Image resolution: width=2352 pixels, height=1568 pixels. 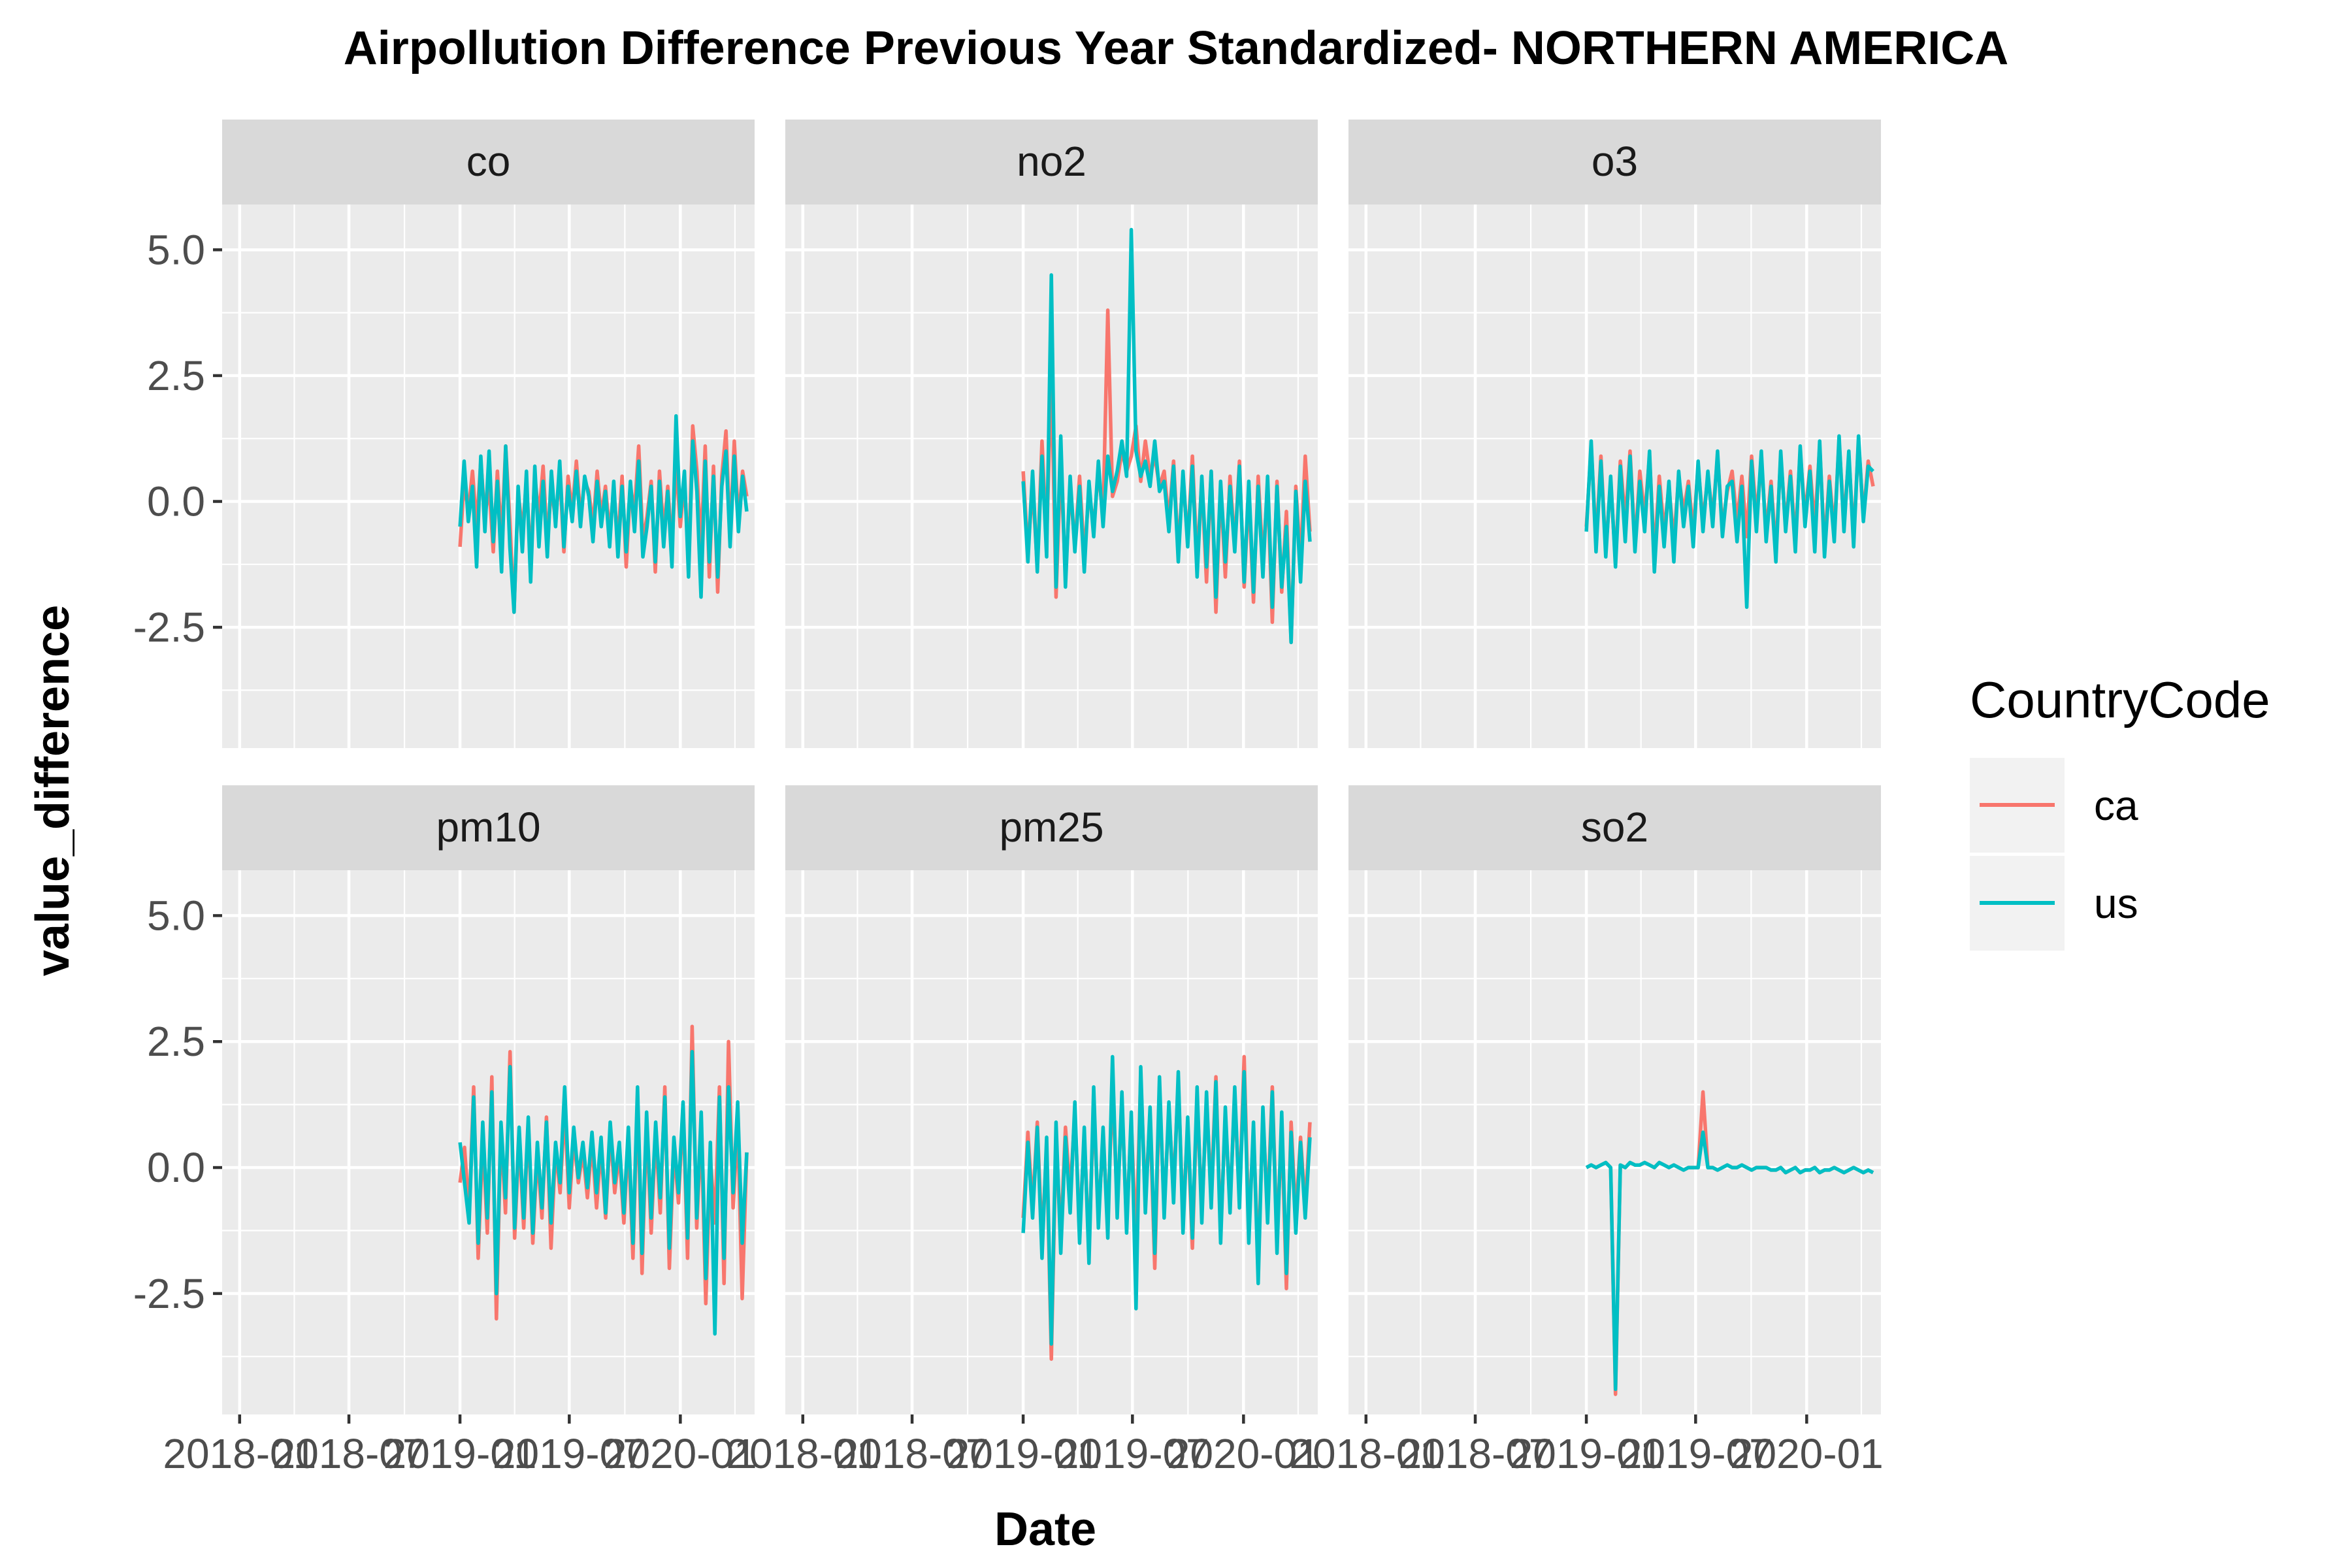 What do you see at coordinates (444, 434) in the screenshot?
I see `facet-co: co 5.0 2.5 0.0 -2.5` at bounding box center [444, 434].